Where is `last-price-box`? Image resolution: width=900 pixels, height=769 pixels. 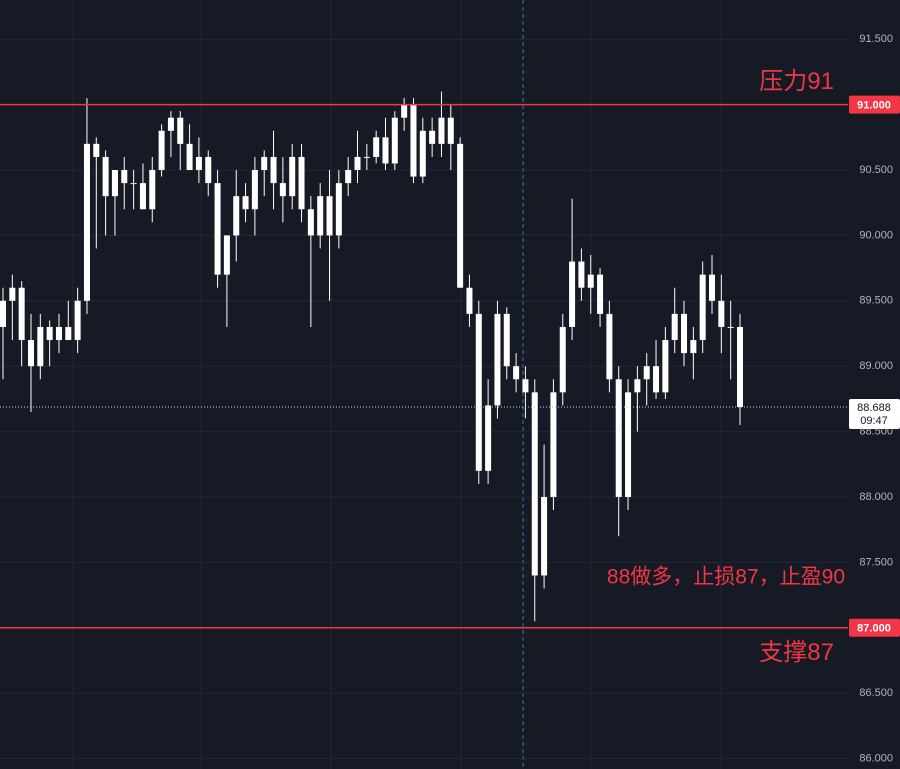
last-price-box is located at coordinates (874, 413).